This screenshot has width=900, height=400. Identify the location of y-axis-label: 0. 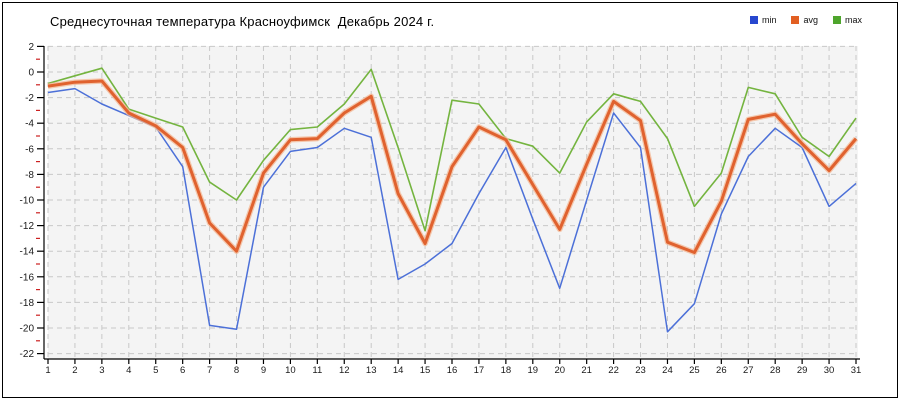
(31, 73).